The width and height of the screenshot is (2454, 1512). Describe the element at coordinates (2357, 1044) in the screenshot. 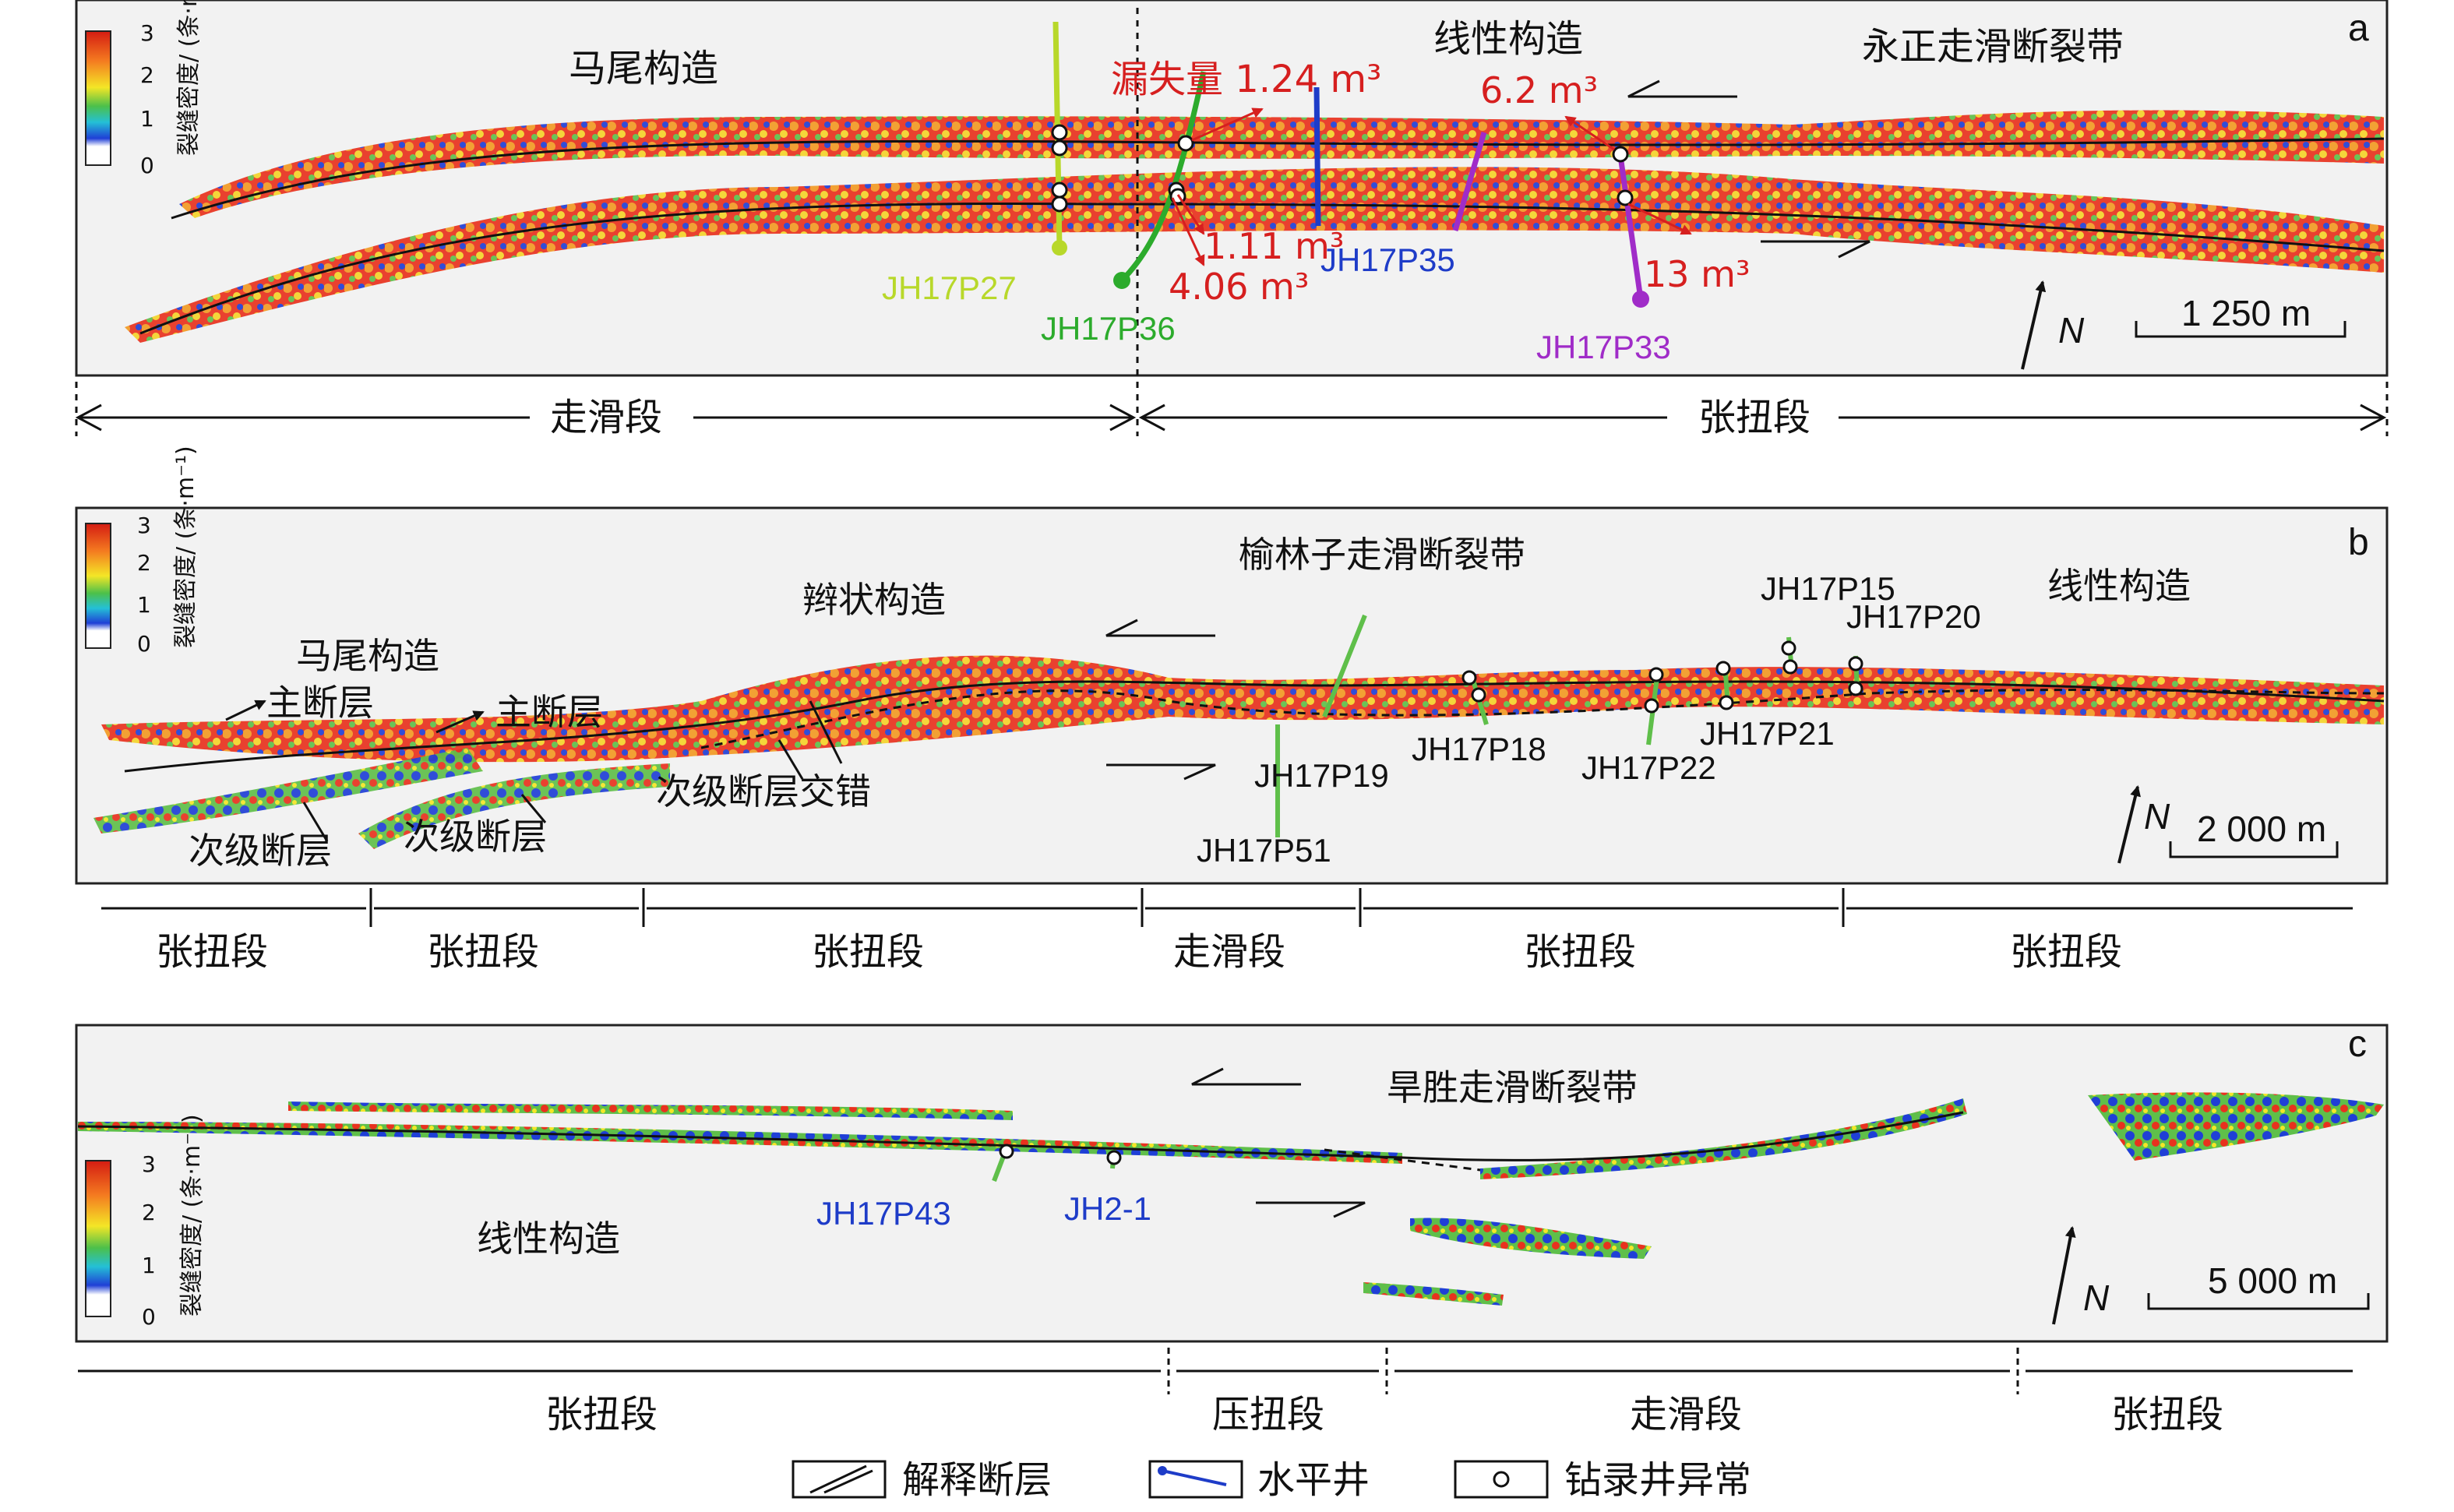

I see `panel-letter: c` at that location.